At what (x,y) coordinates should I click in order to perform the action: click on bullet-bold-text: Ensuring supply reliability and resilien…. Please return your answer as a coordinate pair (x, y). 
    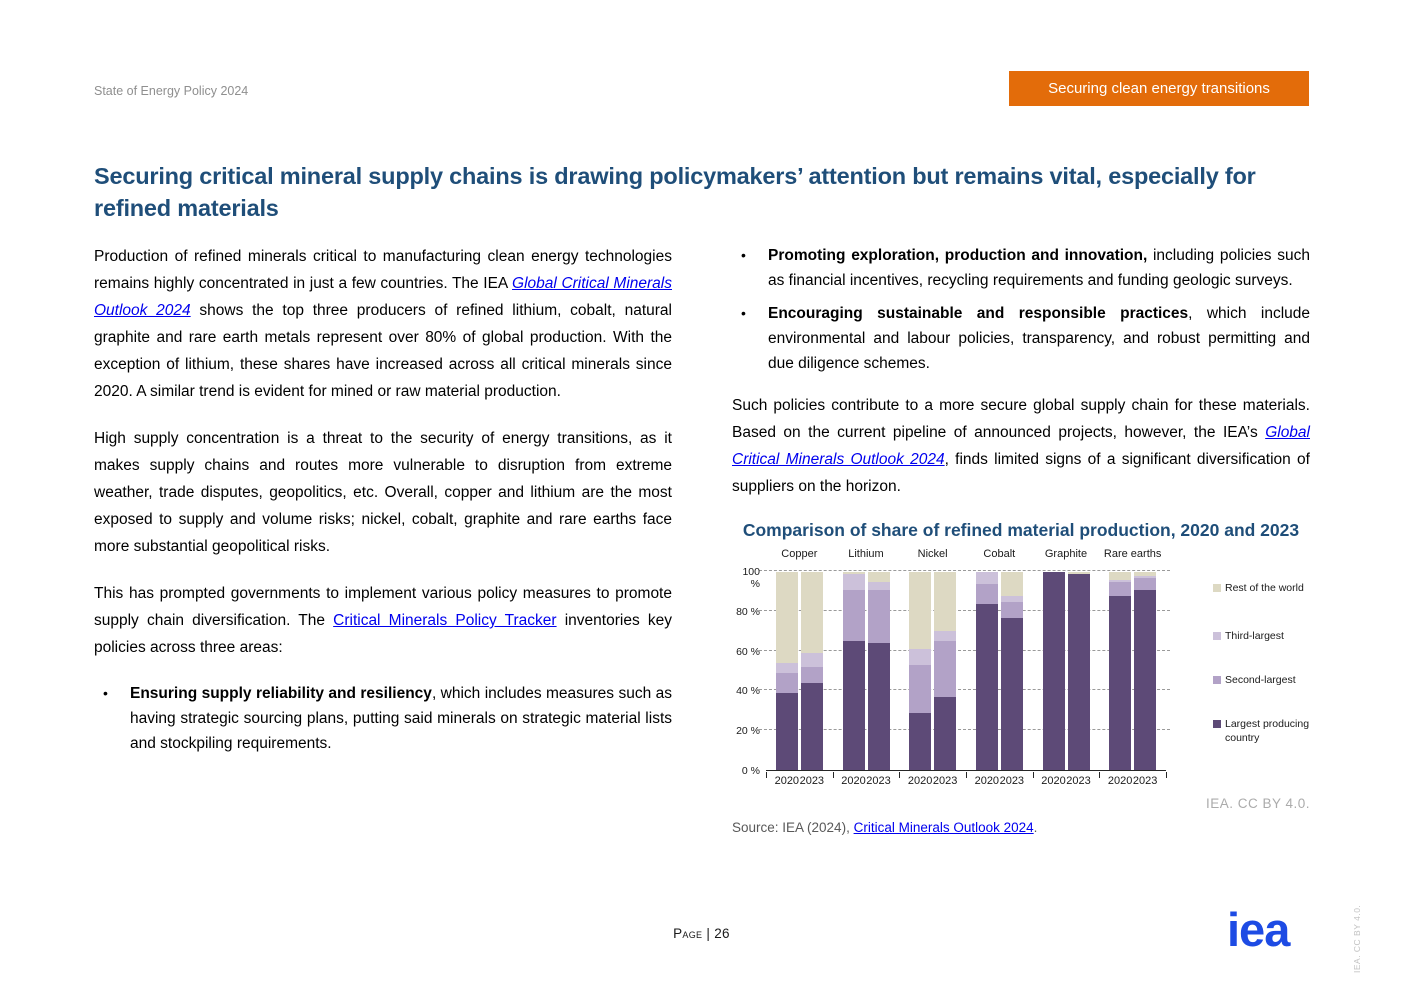
    Looking at the image, I should click on (281, 693).